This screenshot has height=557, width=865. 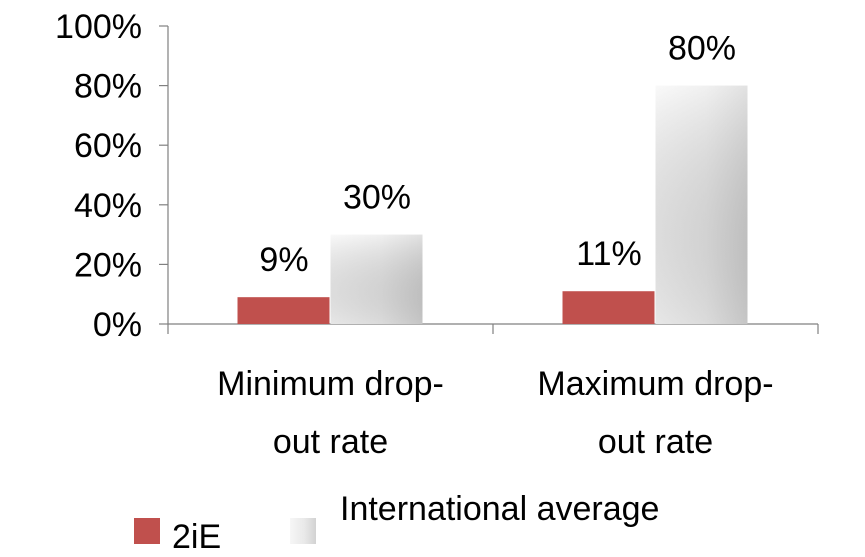 What do you see at coordinates (117, 325) in the screenshot?
I see `y-tick-label: 0%` at bounding box center [117, 325].